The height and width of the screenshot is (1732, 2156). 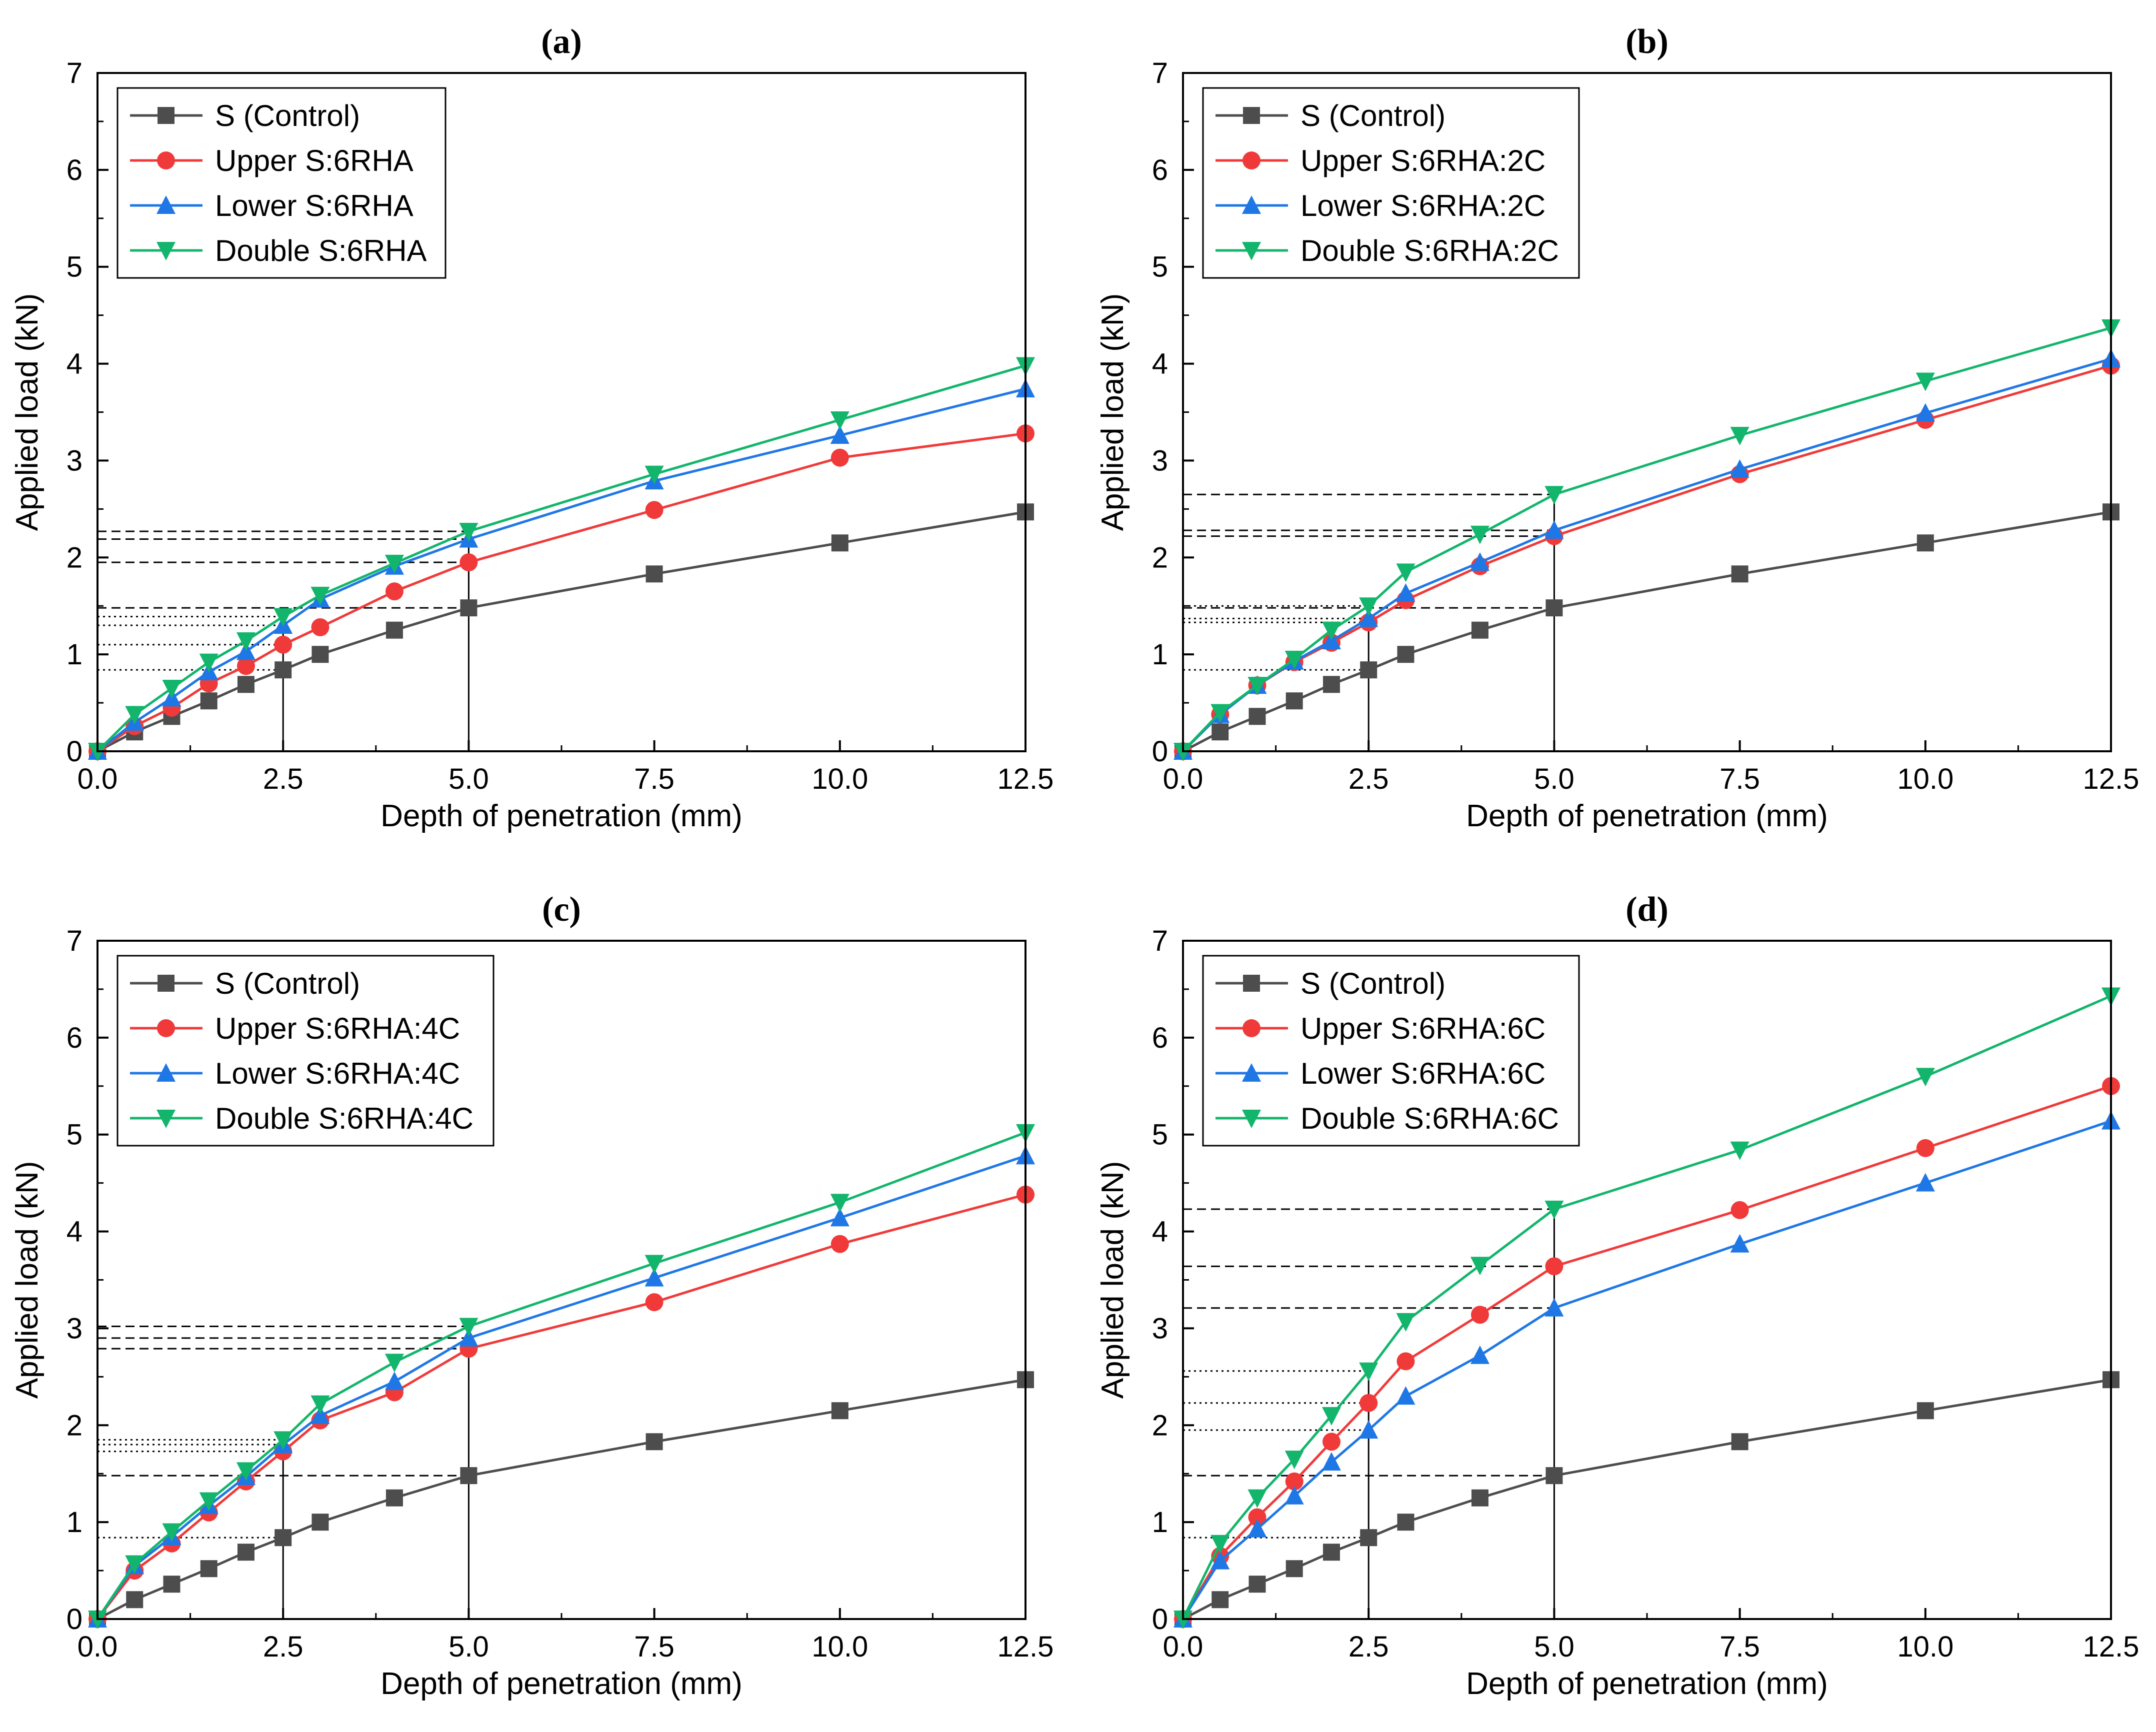 What do you see at coordinates (321, 250) in the screenshot?
I see `legend-label: Double S:6RHA` at bounding box center [321, 250].